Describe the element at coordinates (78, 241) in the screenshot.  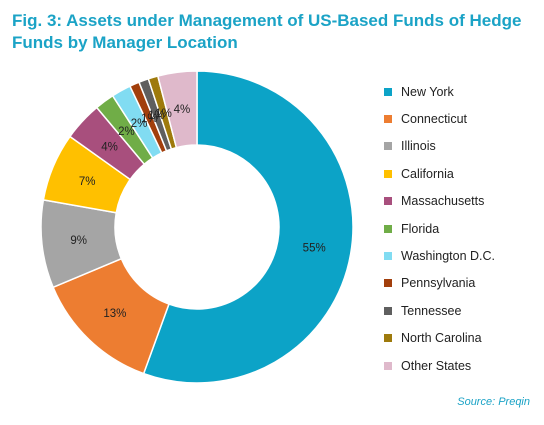
I see `slice-label-illinois: 9%` at that location.